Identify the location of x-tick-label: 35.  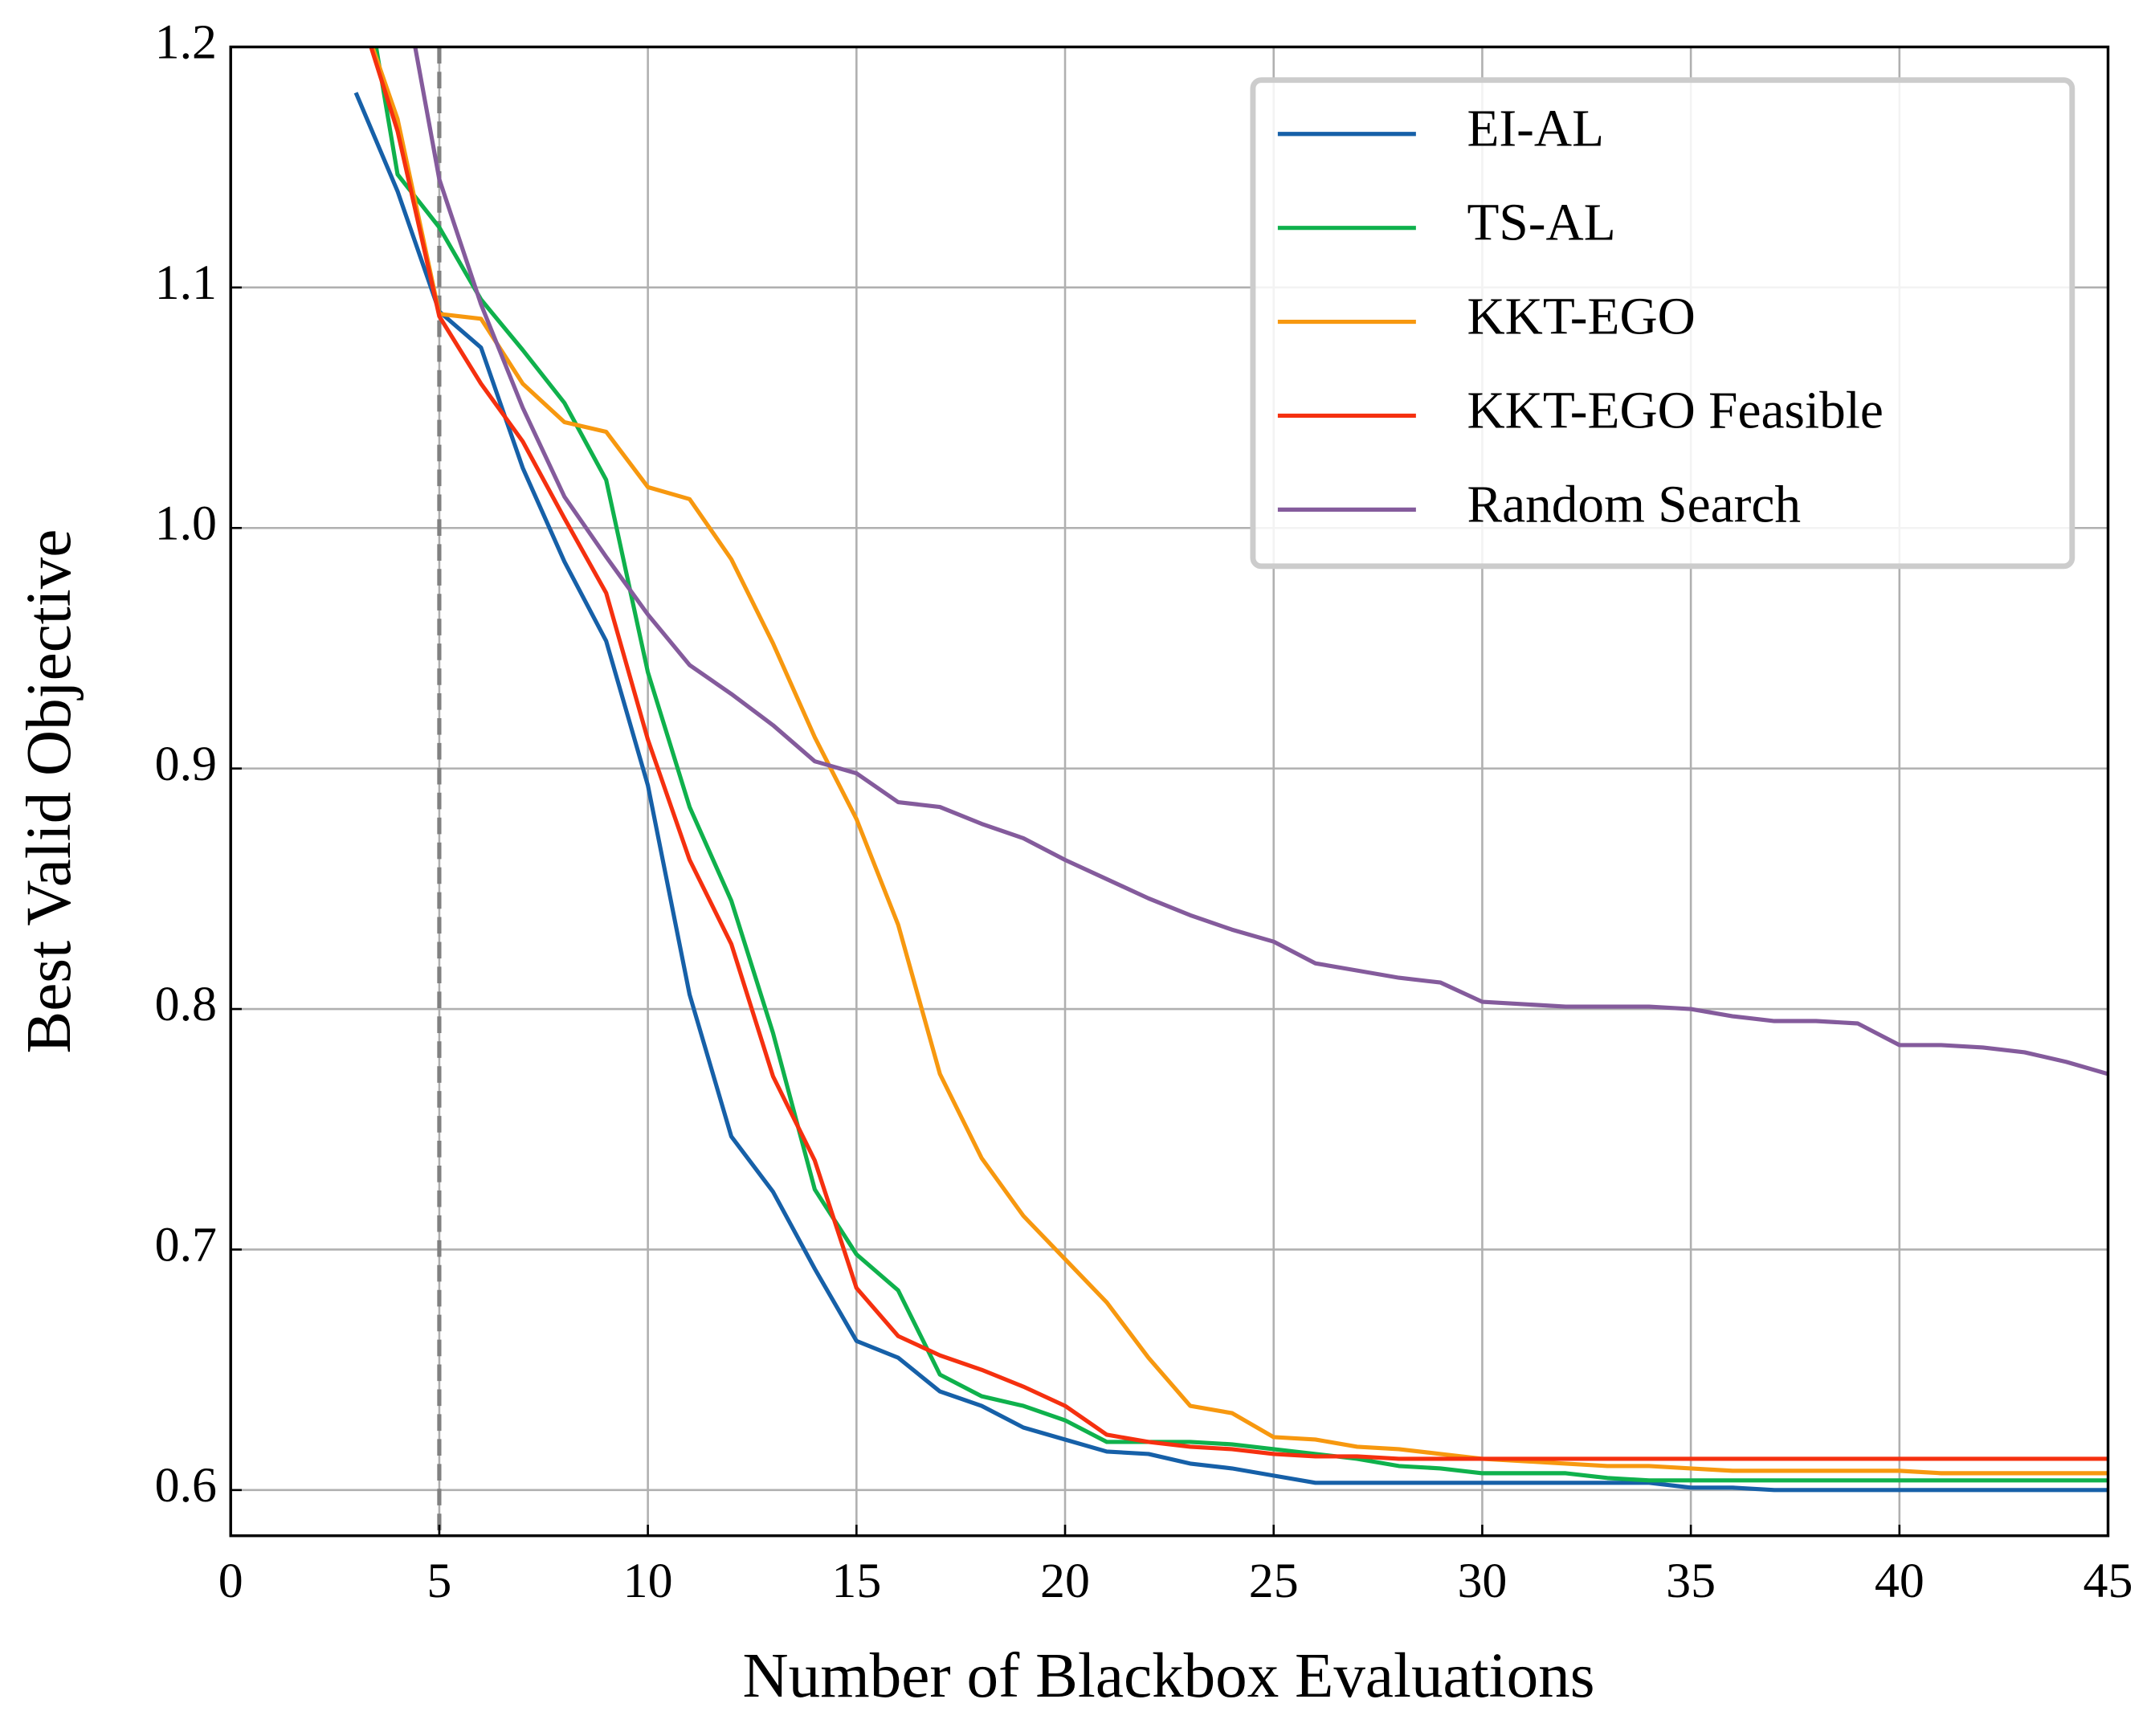
(1691, 1581).